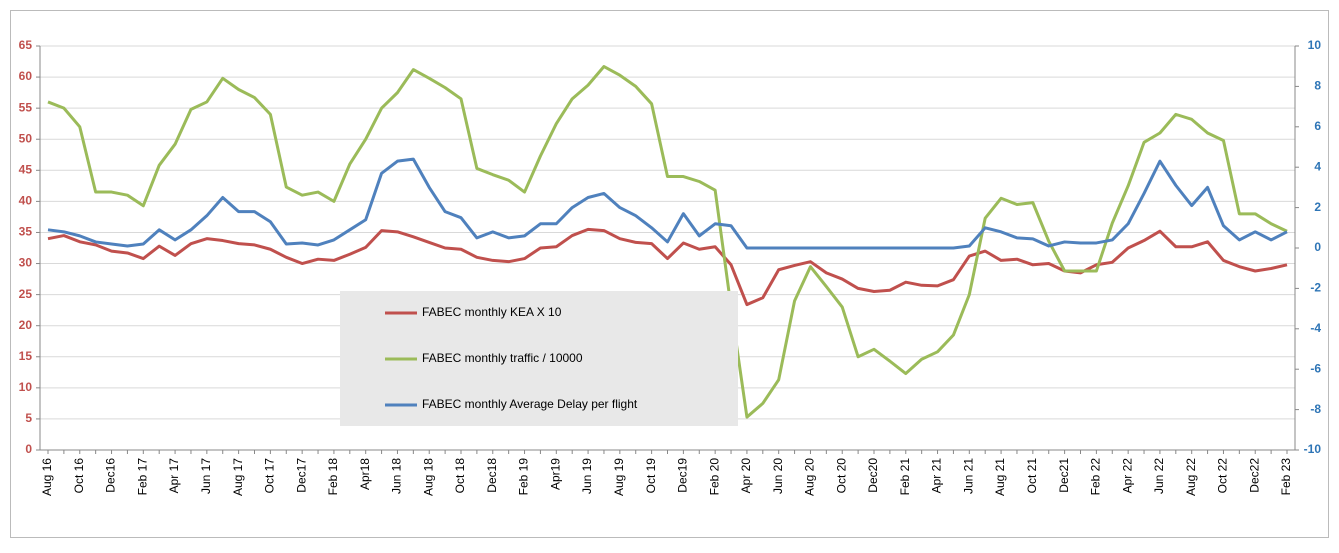 This screenshot has height=553, width=1339. What do you see at coordinates (714, 477) in the screenshot?
I see `x-tick-label: Feb 20` at bounding box center [714, 477].